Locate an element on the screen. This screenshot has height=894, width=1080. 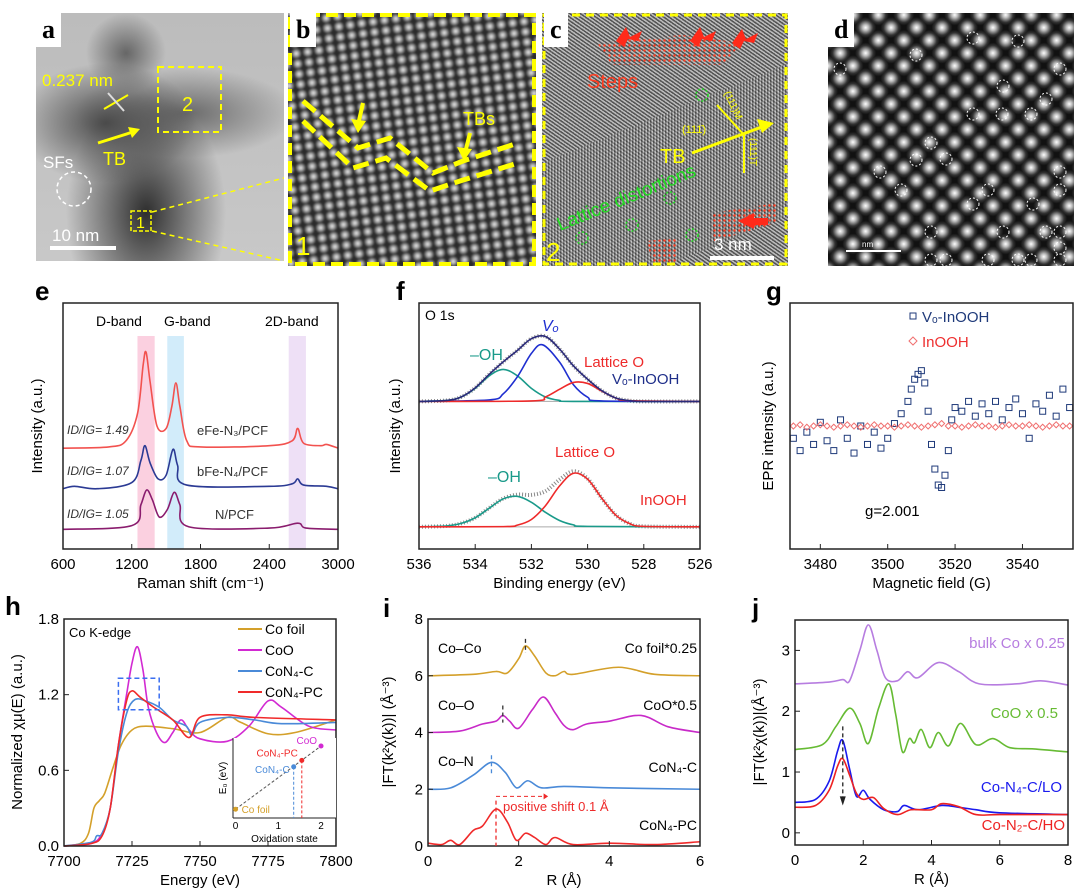
scale-bar-label: 10 nm is located at coordinates (75, 235).